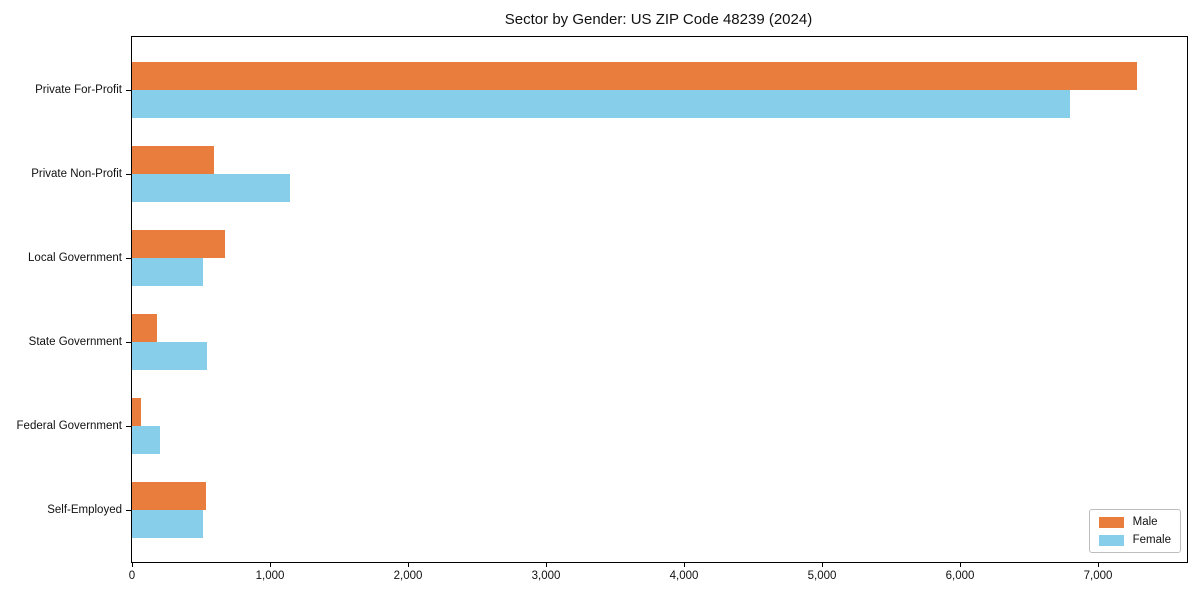  Describe the element at coordinates (634, 76) in the screenshot. I see `bar-male-private-for-profit` at that location.